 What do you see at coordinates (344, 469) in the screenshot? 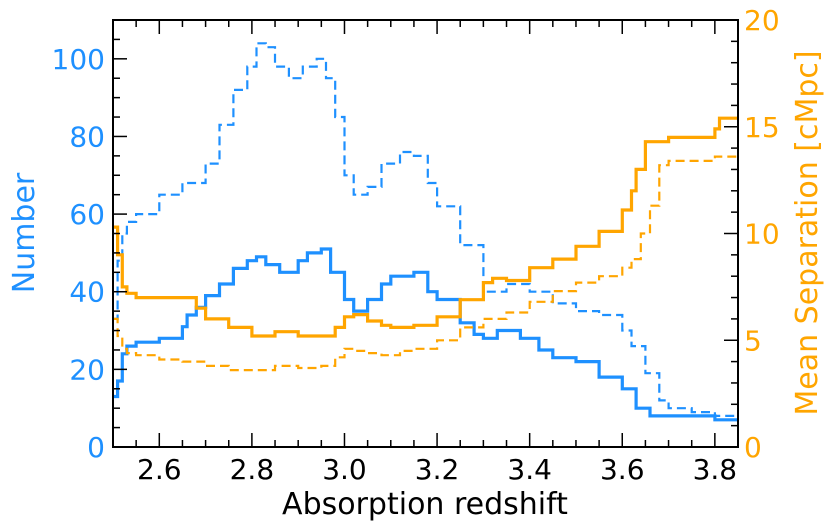
I see `x-tick-label: 3.0` at bounding box center [344, 469].